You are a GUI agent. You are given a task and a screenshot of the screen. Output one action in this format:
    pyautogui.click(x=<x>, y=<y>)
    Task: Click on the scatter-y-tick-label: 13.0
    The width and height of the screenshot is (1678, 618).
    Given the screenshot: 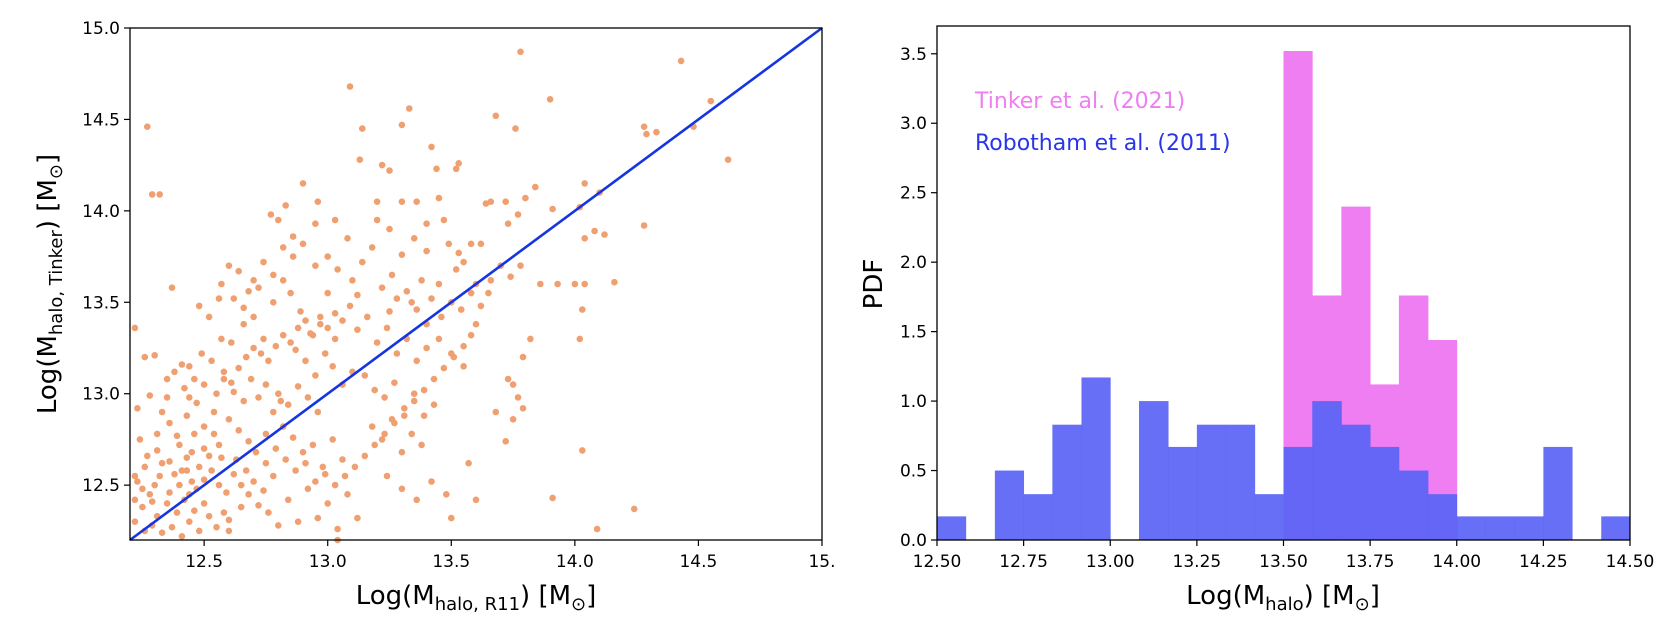 What is the action you would take?
    pyautogui.click(x=101, y=395)
    